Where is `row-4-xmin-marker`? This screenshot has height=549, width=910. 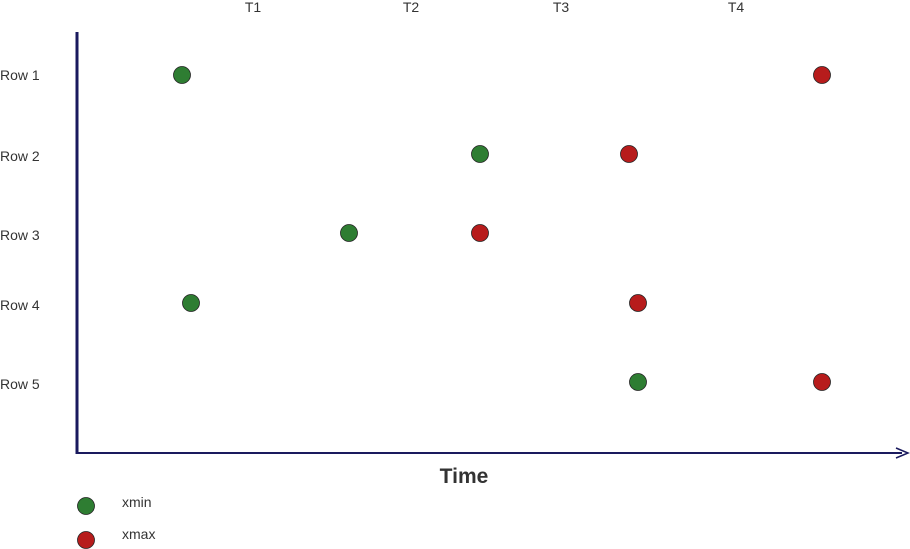
row-4-xmin-marker is located at coordinates (191, 303).